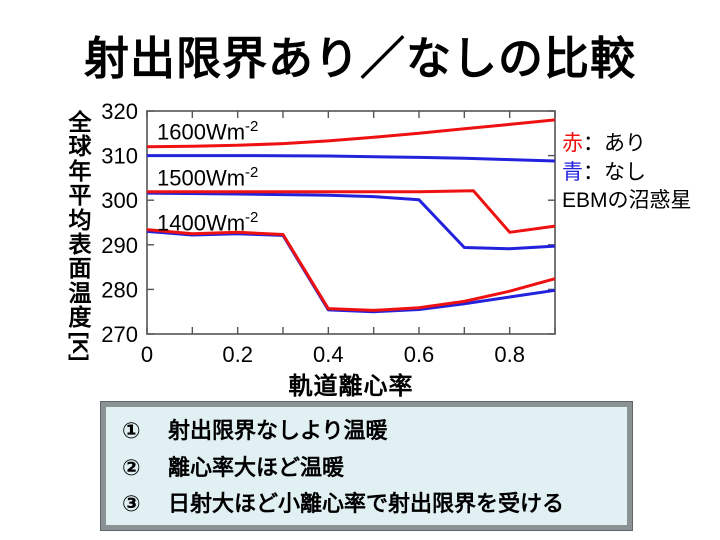 The width and height of the screenshot is (720, 540). I want to click on y-axis-label-char: 温, so click(80, 292).